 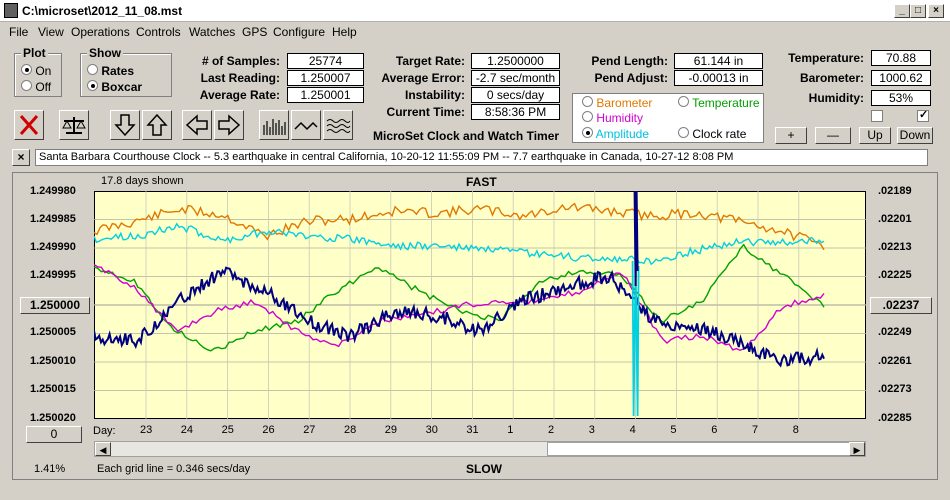 What do you see at coordinates (100, 32) in the screenshot?
I see `menu-operations: Operations` at bounding box center [100, 32].